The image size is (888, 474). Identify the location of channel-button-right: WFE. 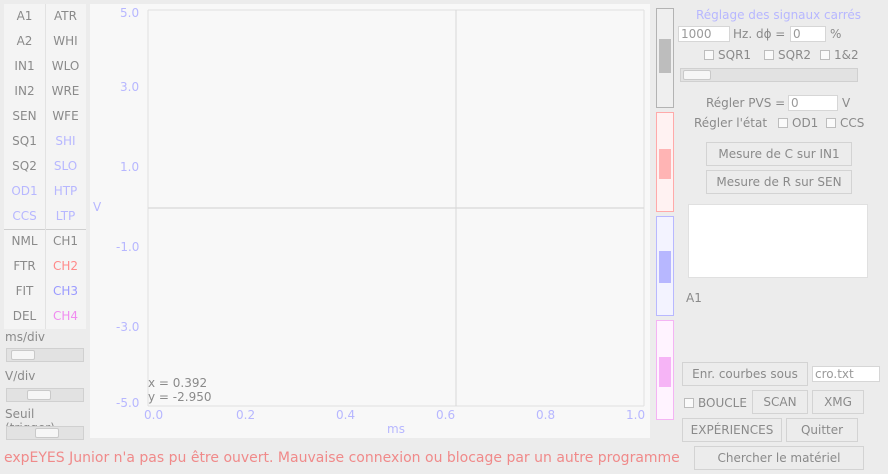
(65, 116).